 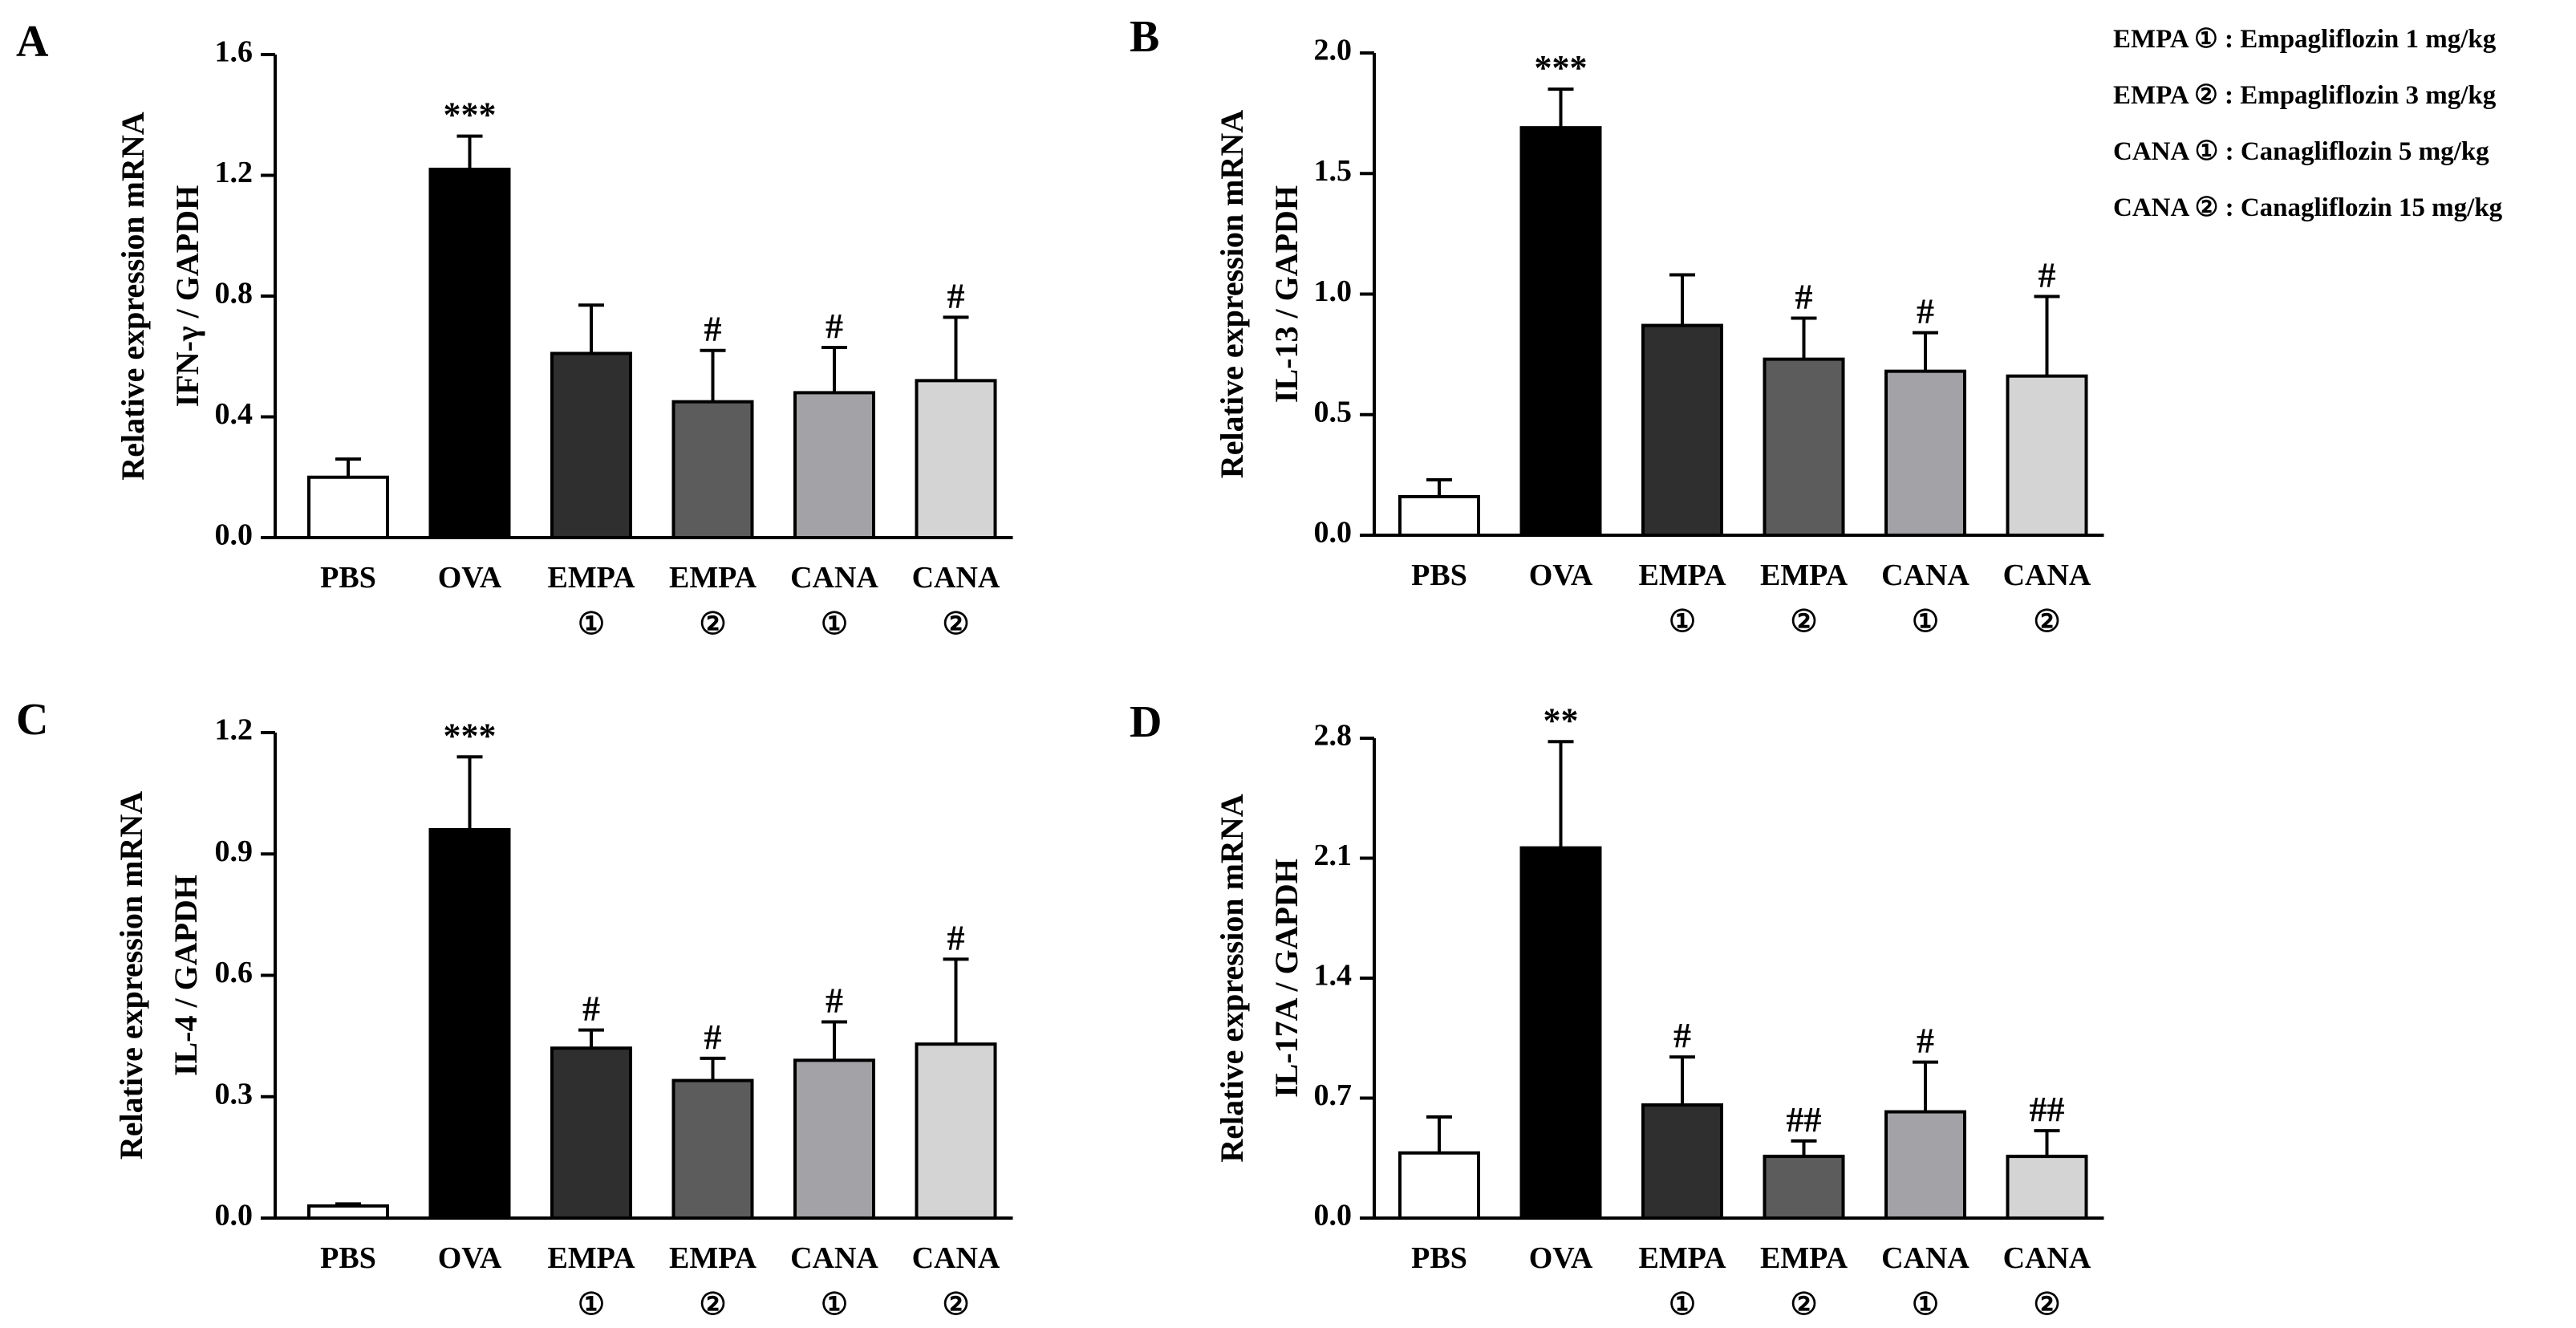 I want to click on panel-c-category-label: ②, so click(x=712, y=1305).